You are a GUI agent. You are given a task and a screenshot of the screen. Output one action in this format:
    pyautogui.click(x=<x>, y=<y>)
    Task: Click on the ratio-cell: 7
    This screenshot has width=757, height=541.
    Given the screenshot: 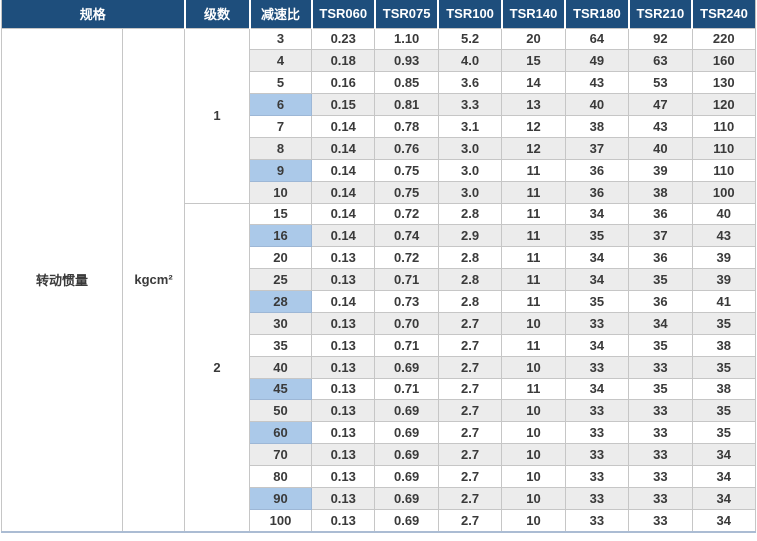 What is the action you would take?
    pyautogui.click(x=281, y=126)
    